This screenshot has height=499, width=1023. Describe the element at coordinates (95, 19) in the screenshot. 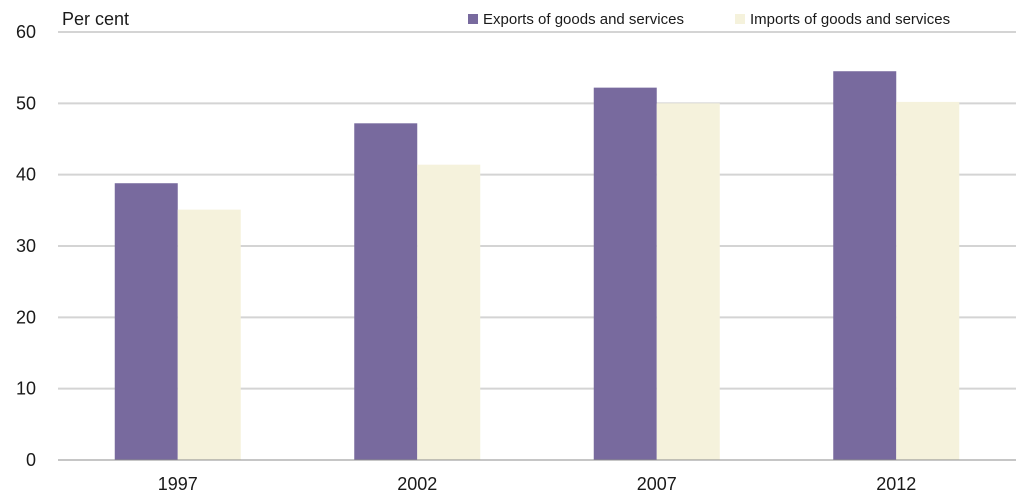

I see `y-axis-unit-label: Per cent` at that location.